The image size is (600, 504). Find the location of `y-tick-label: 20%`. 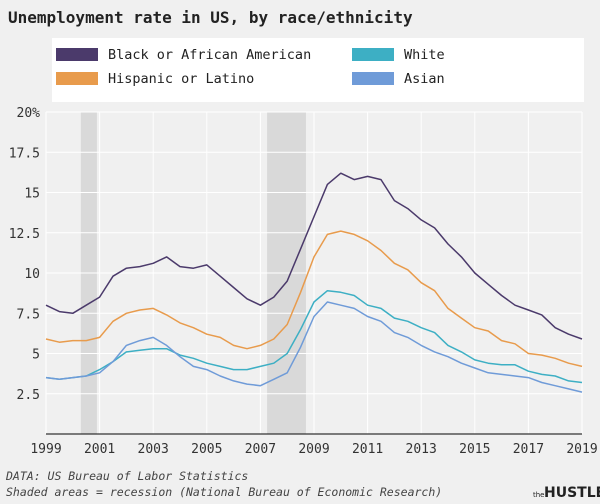

y-tick-label: 20% is located at coordinates (29, 113).